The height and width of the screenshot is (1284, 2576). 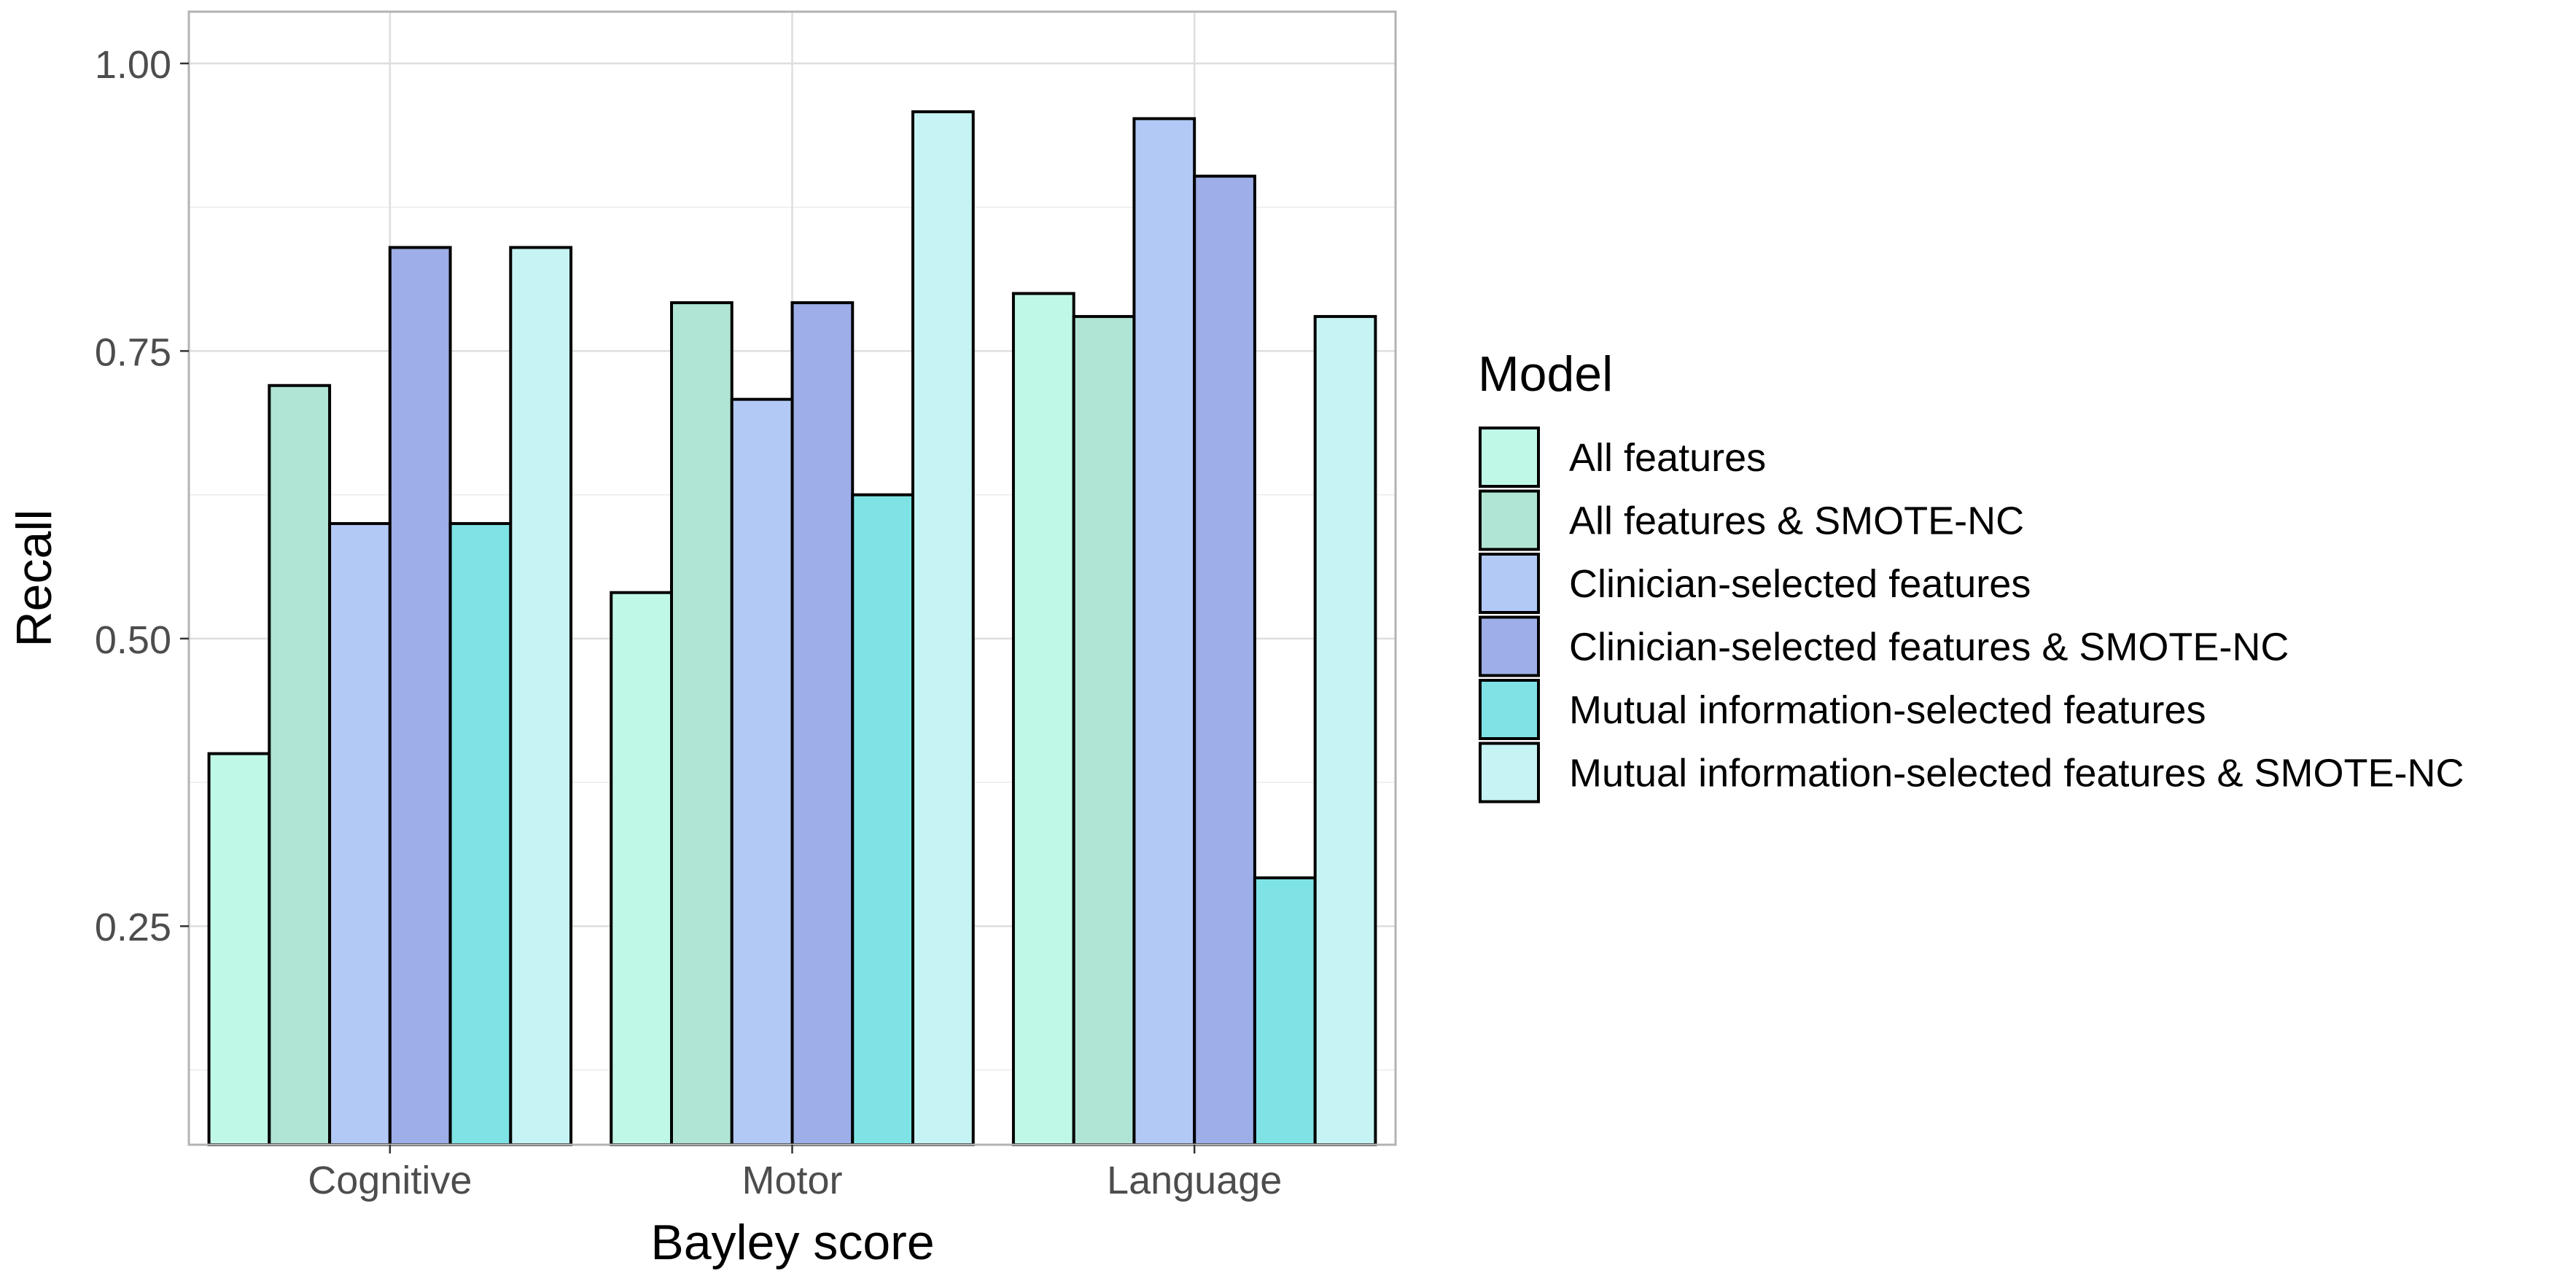 What do you see at coordinates (1546, 374) in the screenshot?
I see `legend-title: Model` at bounding box center [1546, 374].